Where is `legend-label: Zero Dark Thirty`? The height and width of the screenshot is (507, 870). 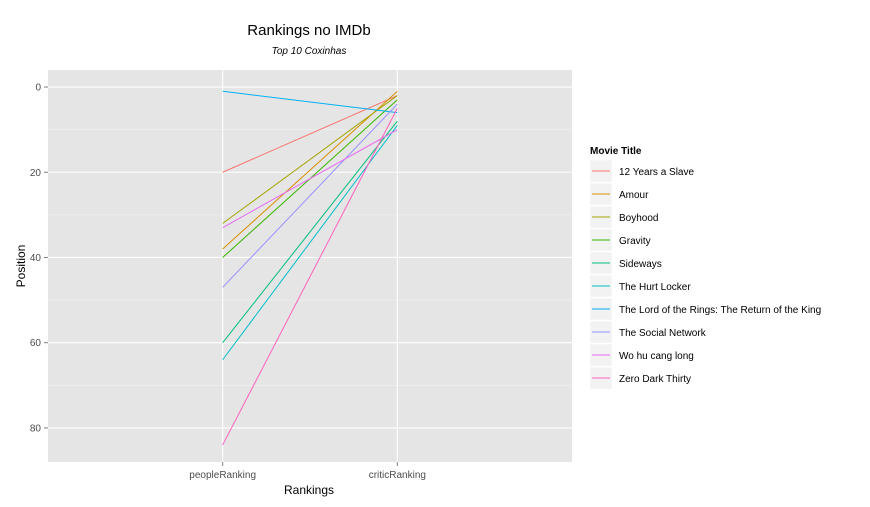 legend-label: Zero Dark Thirty is located at coordinates (655, 379).